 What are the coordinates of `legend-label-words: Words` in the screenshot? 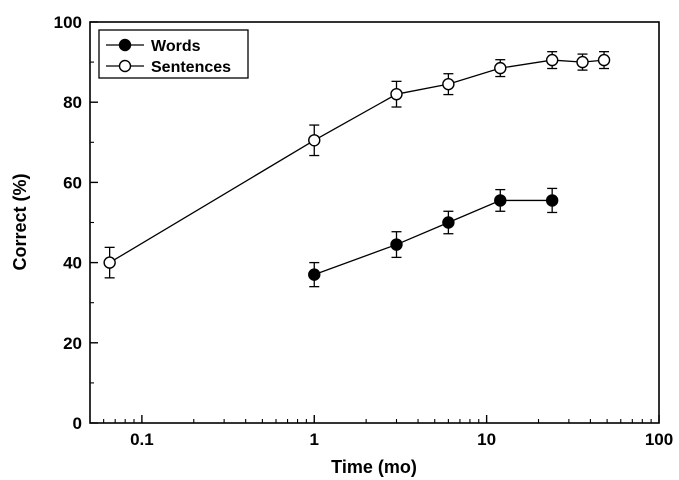 It's located at (176, 46).